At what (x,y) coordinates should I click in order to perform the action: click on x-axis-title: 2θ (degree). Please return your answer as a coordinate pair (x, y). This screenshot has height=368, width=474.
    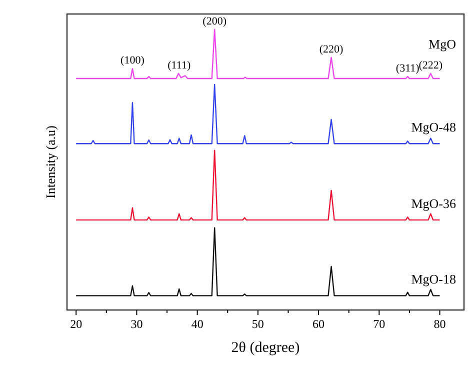
    Looking at the image, I should click on (265, 348).